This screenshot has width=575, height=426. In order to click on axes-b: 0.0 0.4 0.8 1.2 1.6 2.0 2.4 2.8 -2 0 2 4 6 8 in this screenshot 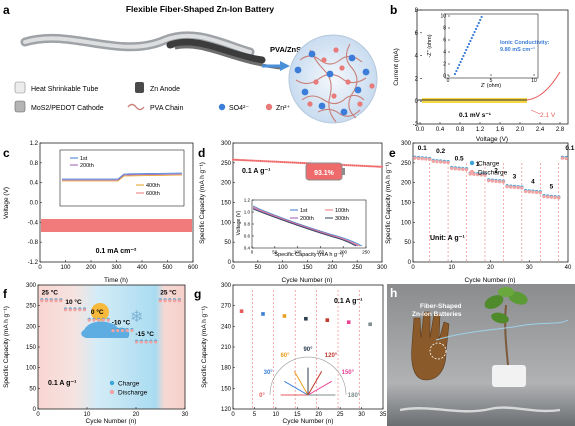, I will do `click(489, 70)`.